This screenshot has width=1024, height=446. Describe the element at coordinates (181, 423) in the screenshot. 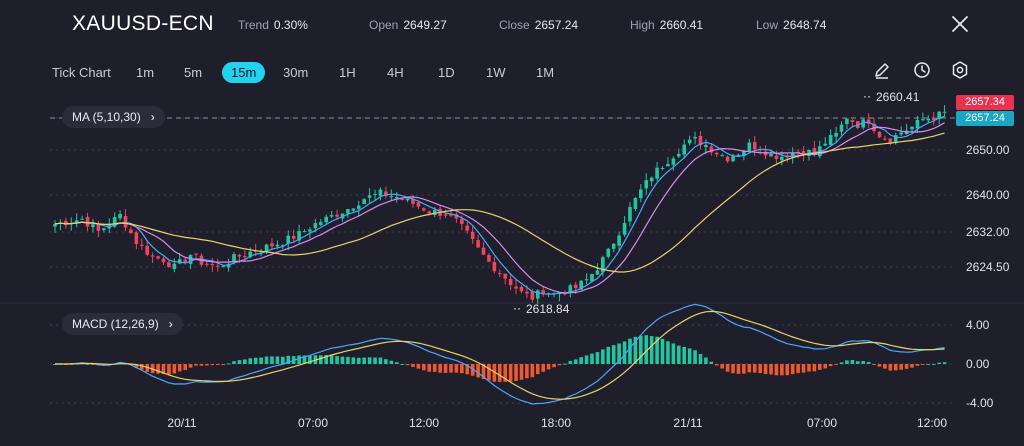

I see `time-axis-tick: 20/11` at that location.